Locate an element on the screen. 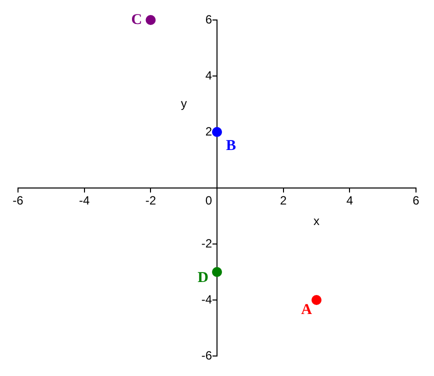  series-label: D is located at coordinates (203, 278).